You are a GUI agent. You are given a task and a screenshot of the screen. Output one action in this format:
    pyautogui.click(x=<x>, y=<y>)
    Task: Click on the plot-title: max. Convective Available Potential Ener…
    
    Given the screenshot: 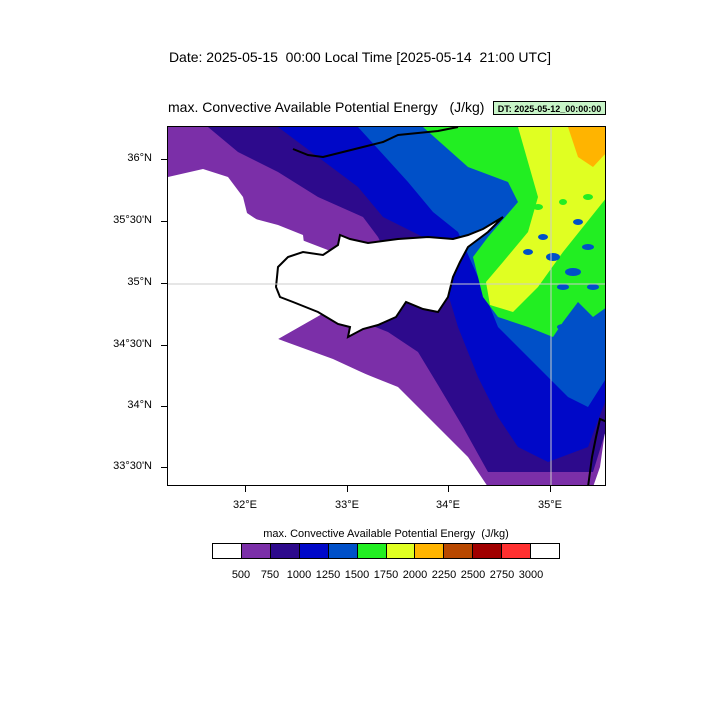 What is the action you would take?
    pyautogui.click(x=326, y=107)
    